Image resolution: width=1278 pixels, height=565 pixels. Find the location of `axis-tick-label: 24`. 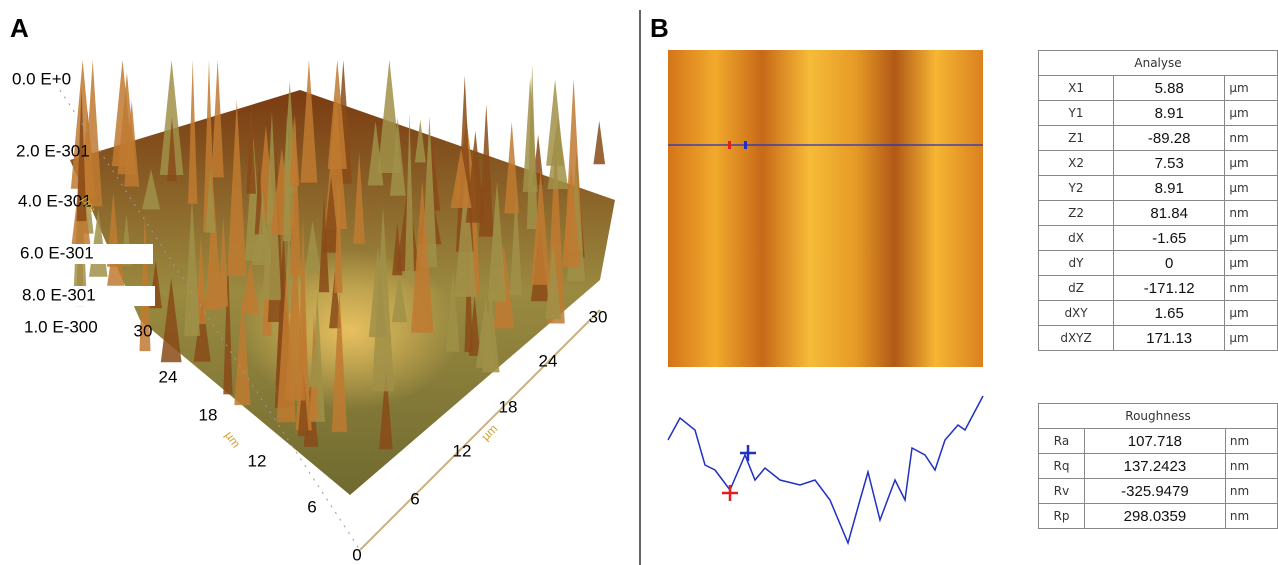

axis-tick-label: 24 is located at coordinates (548, 360).